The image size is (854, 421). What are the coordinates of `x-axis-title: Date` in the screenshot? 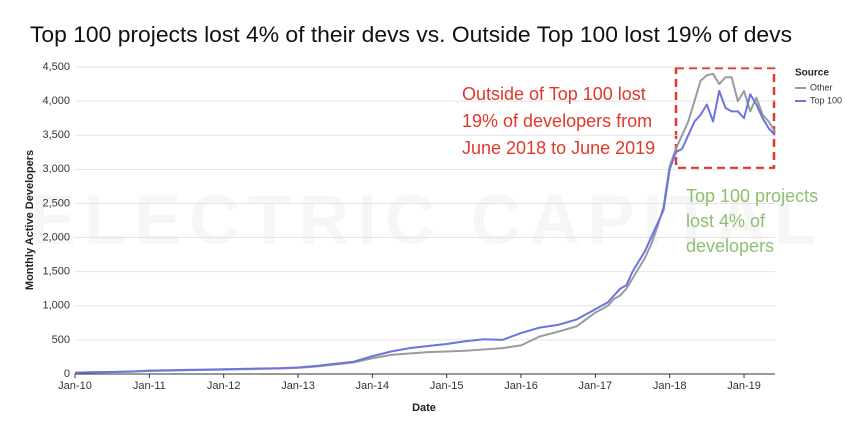 It's located at (424, 408).